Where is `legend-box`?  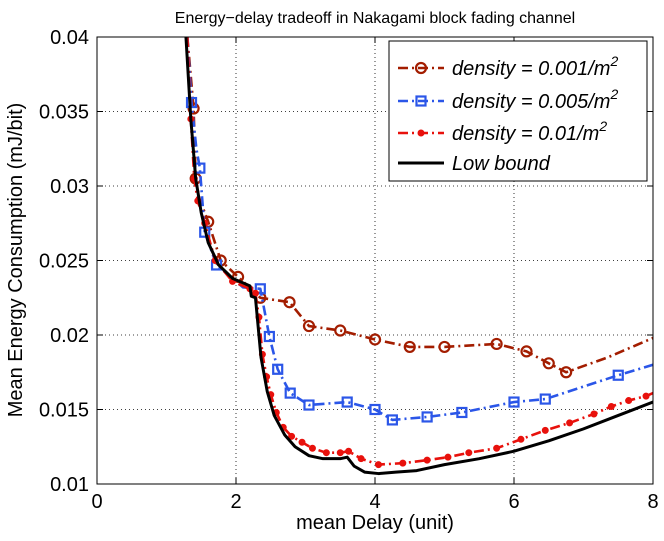 legend-box is located at coordinates (518, 111).